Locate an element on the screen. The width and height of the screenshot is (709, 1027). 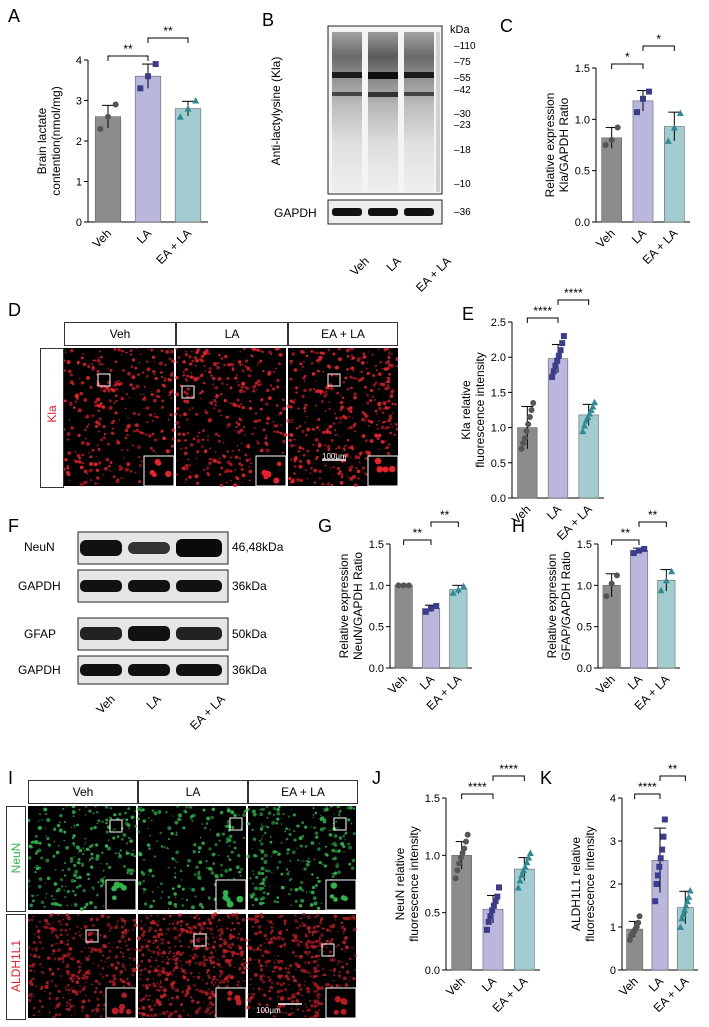
y-tick-label: 4 is located at coordinates (79, 61).